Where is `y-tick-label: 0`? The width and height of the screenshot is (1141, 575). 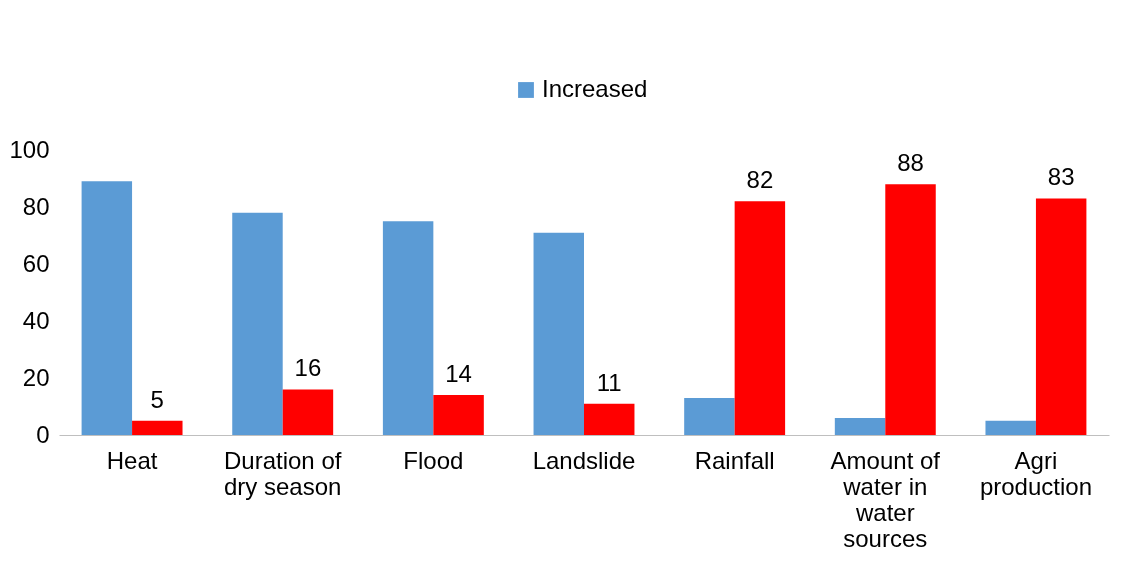 y-tick-label: 0 is located at coordinates (43, 434).